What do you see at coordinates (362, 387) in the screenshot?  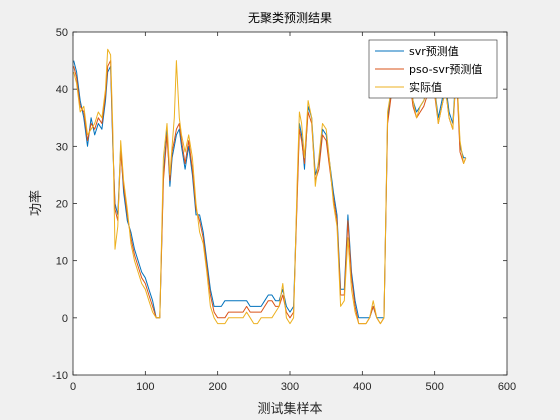 I see `x-tick-label: 400` at bounding box center [362, 387].